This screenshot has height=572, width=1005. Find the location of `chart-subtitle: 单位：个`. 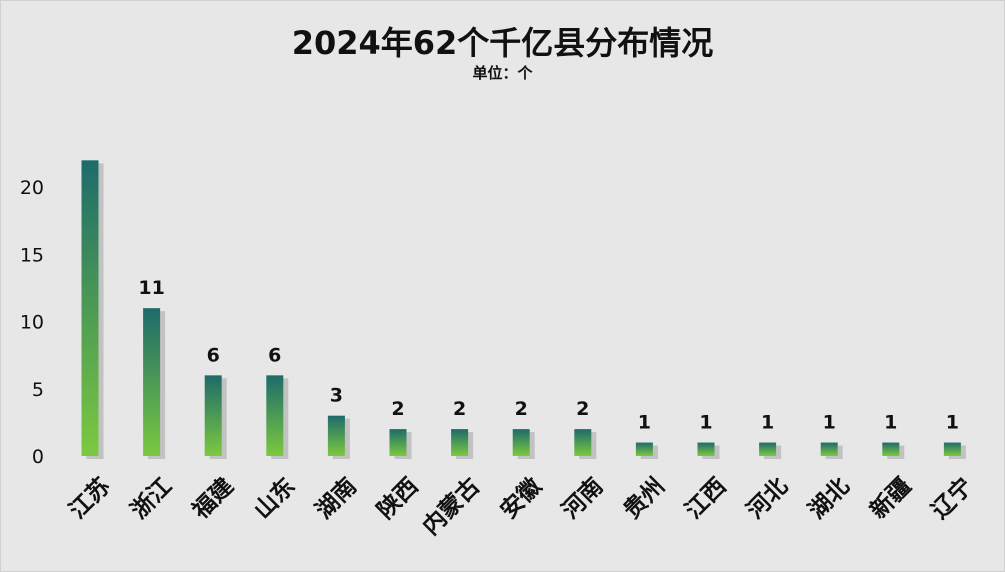

chart-subtitle: 单位：个 is located at coordinates (502, 73).